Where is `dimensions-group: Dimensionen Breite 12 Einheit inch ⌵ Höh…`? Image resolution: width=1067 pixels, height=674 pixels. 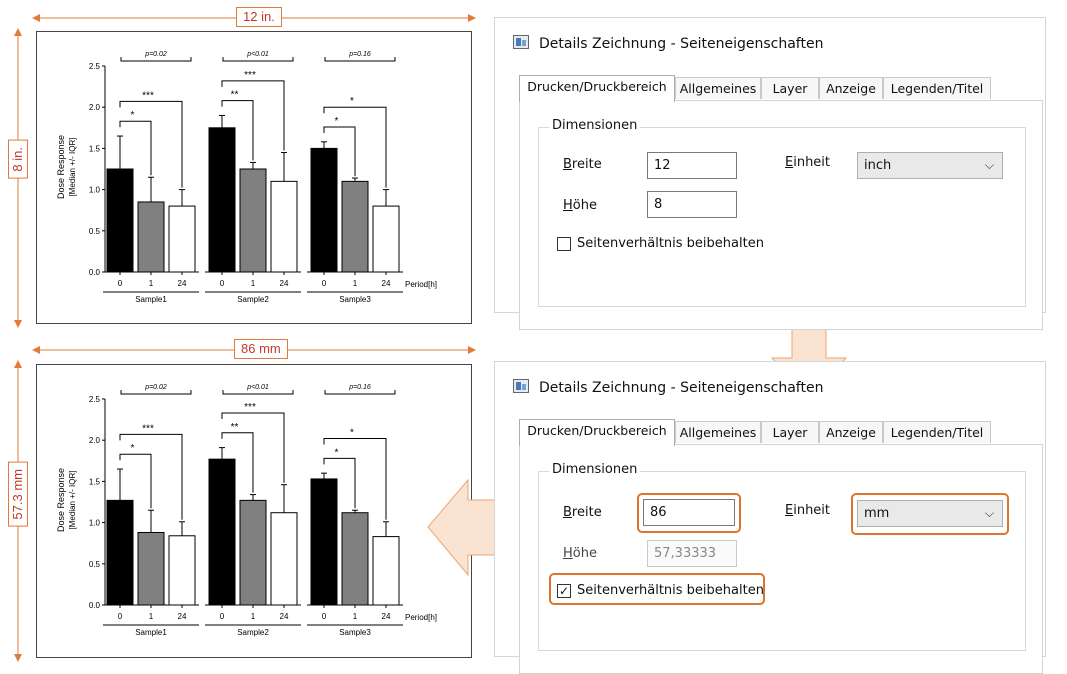
dimensions-group: Dimensionen Breite 12 Einheit inch ⌵ Höh… is located at coordinates (782, 212).